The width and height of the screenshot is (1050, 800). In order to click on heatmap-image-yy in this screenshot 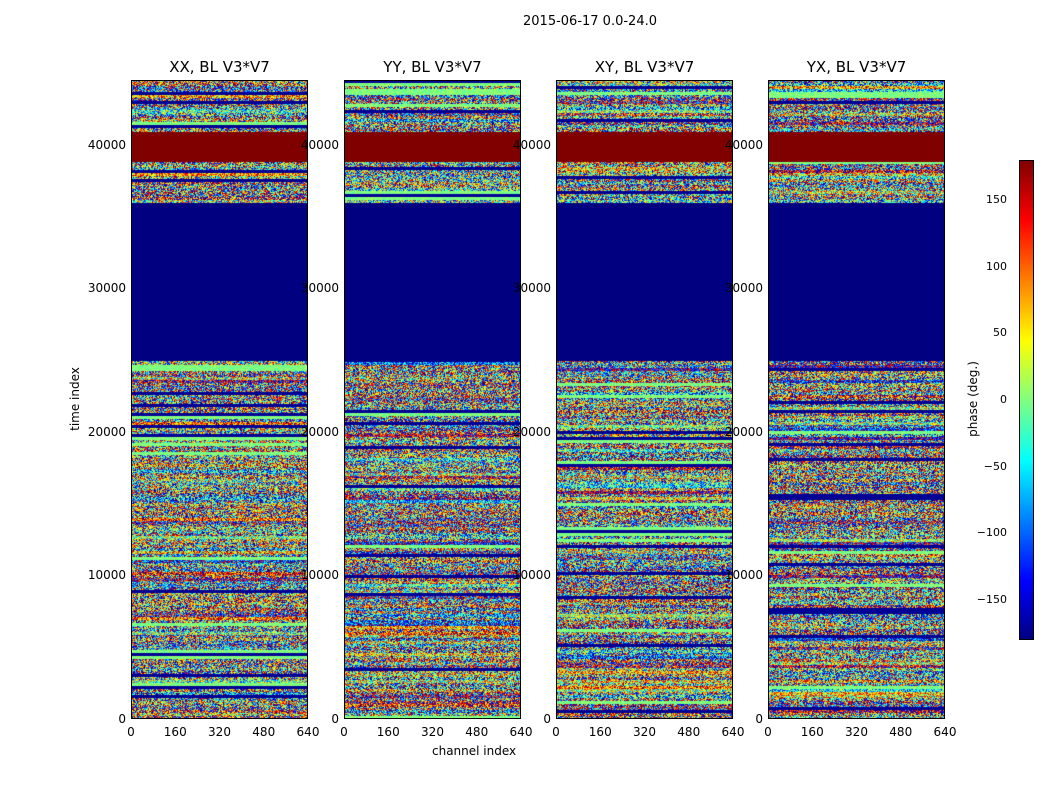, I will do `click(432, 399)`.